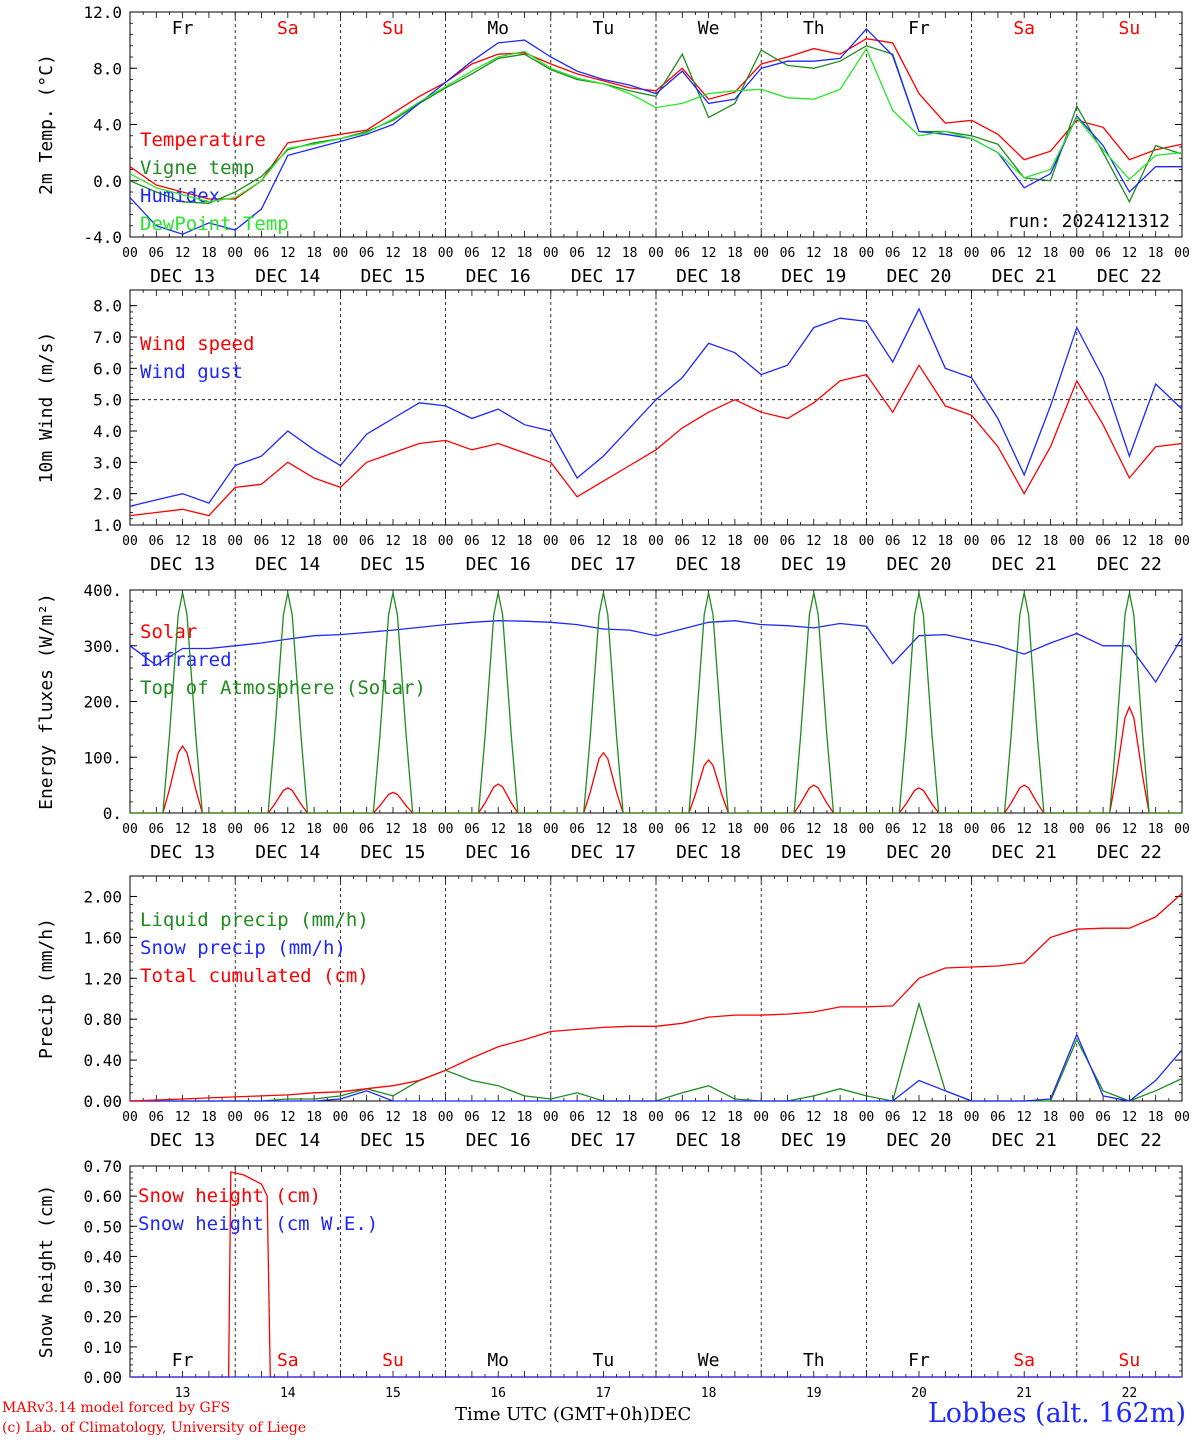 The image size is (1194, 1440). I want to click on legend-entry: DewPoint Temp, so click(214, 224).